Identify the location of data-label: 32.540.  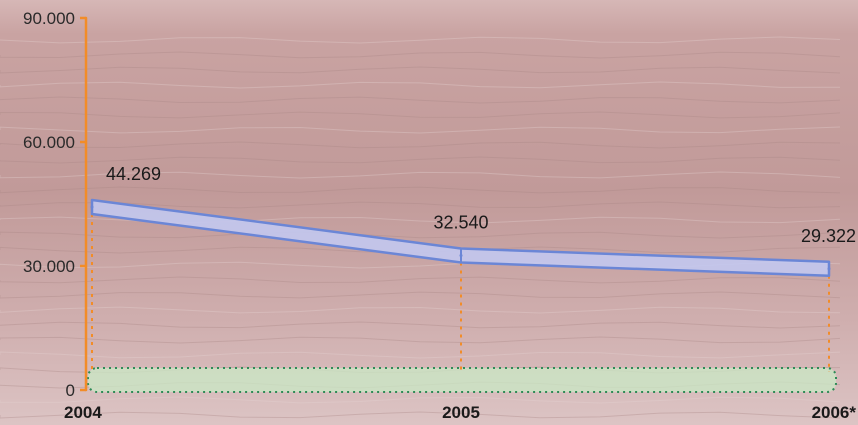
(460, 223).